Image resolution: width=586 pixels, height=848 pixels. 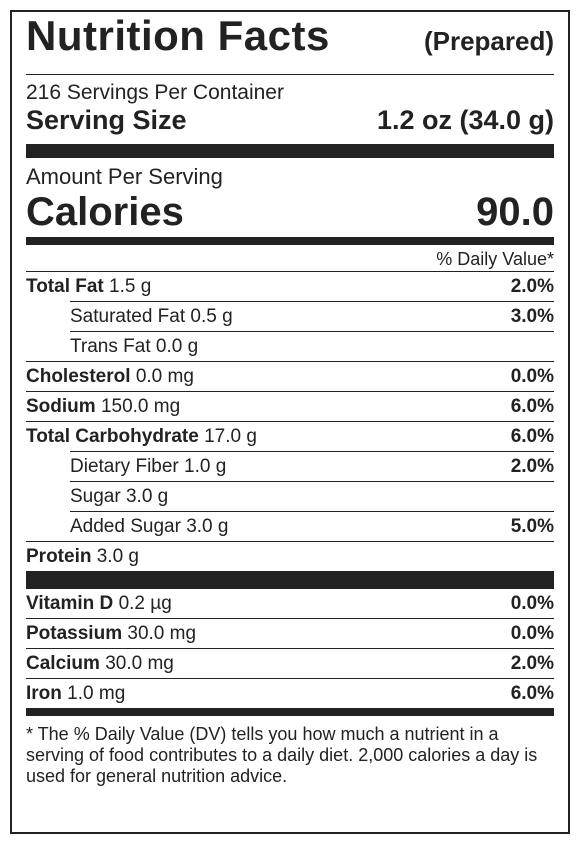 What do you see at coordinates (312, 466) in the screenshot?
I see `nutrient-row: Dietary Fiber 1.0 g 2.0%` at bounding box center [312, 466].